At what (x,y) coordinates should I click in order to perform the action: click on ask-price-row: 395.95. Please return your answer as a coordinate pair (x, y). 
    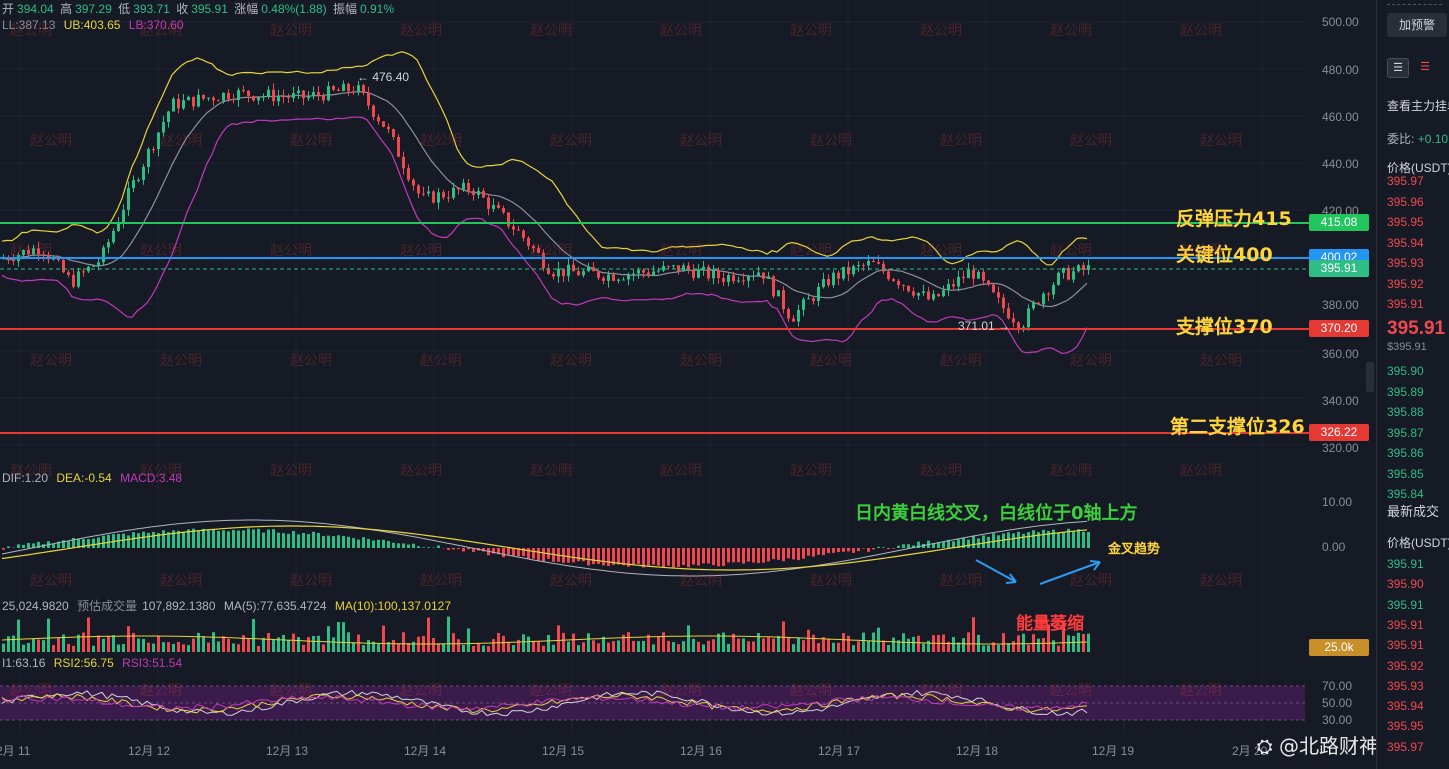
    Looking at the image, I should click on (1405, 222).